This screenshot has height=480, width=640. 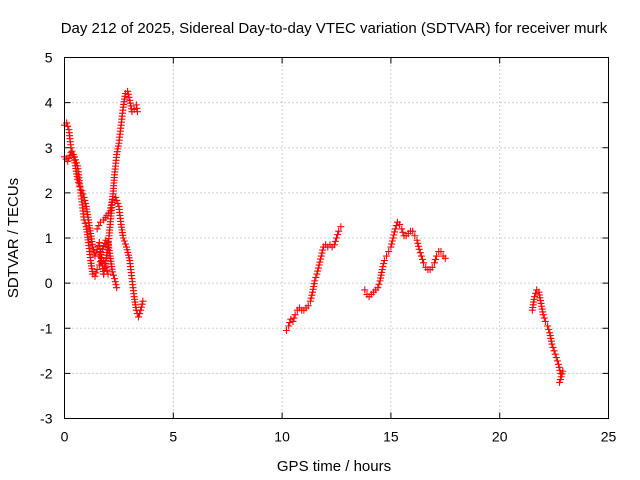 I want to click on y-tick-label: 5, so click(x=49, y=58).